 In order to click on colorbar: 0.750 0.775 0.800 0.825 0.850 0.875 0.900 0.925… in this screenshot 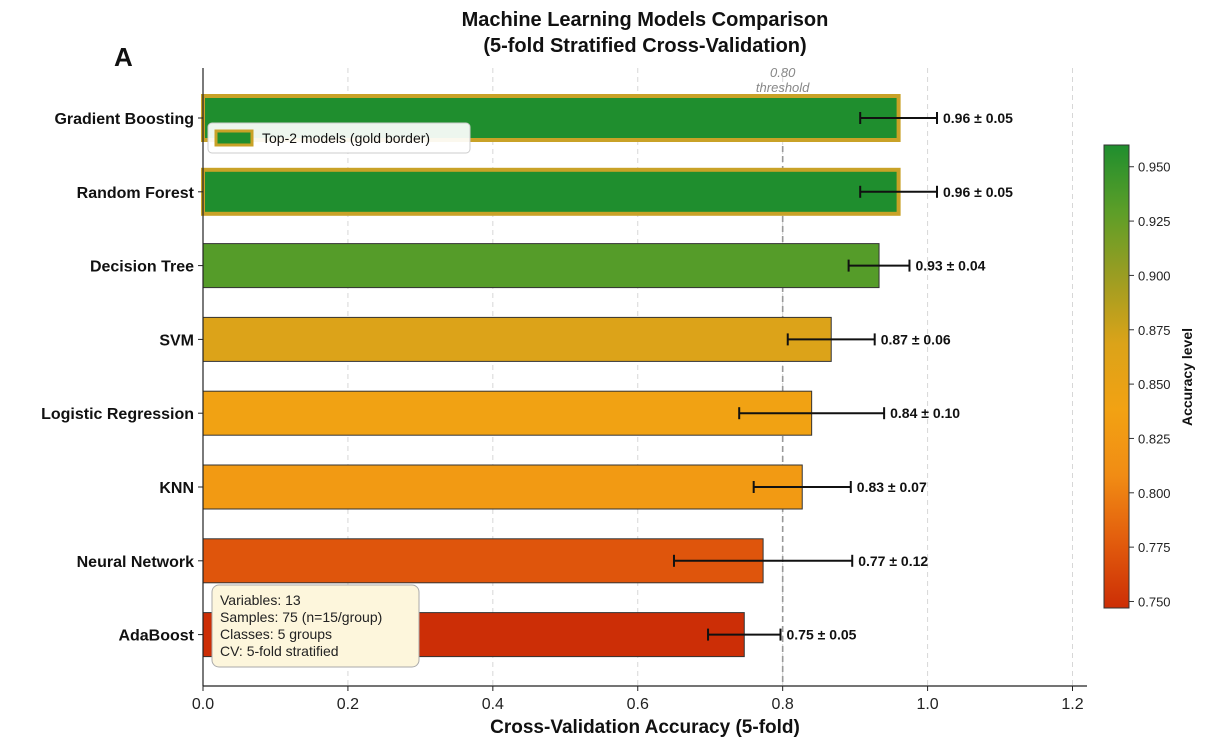, I will do `click(1149, 376)`.